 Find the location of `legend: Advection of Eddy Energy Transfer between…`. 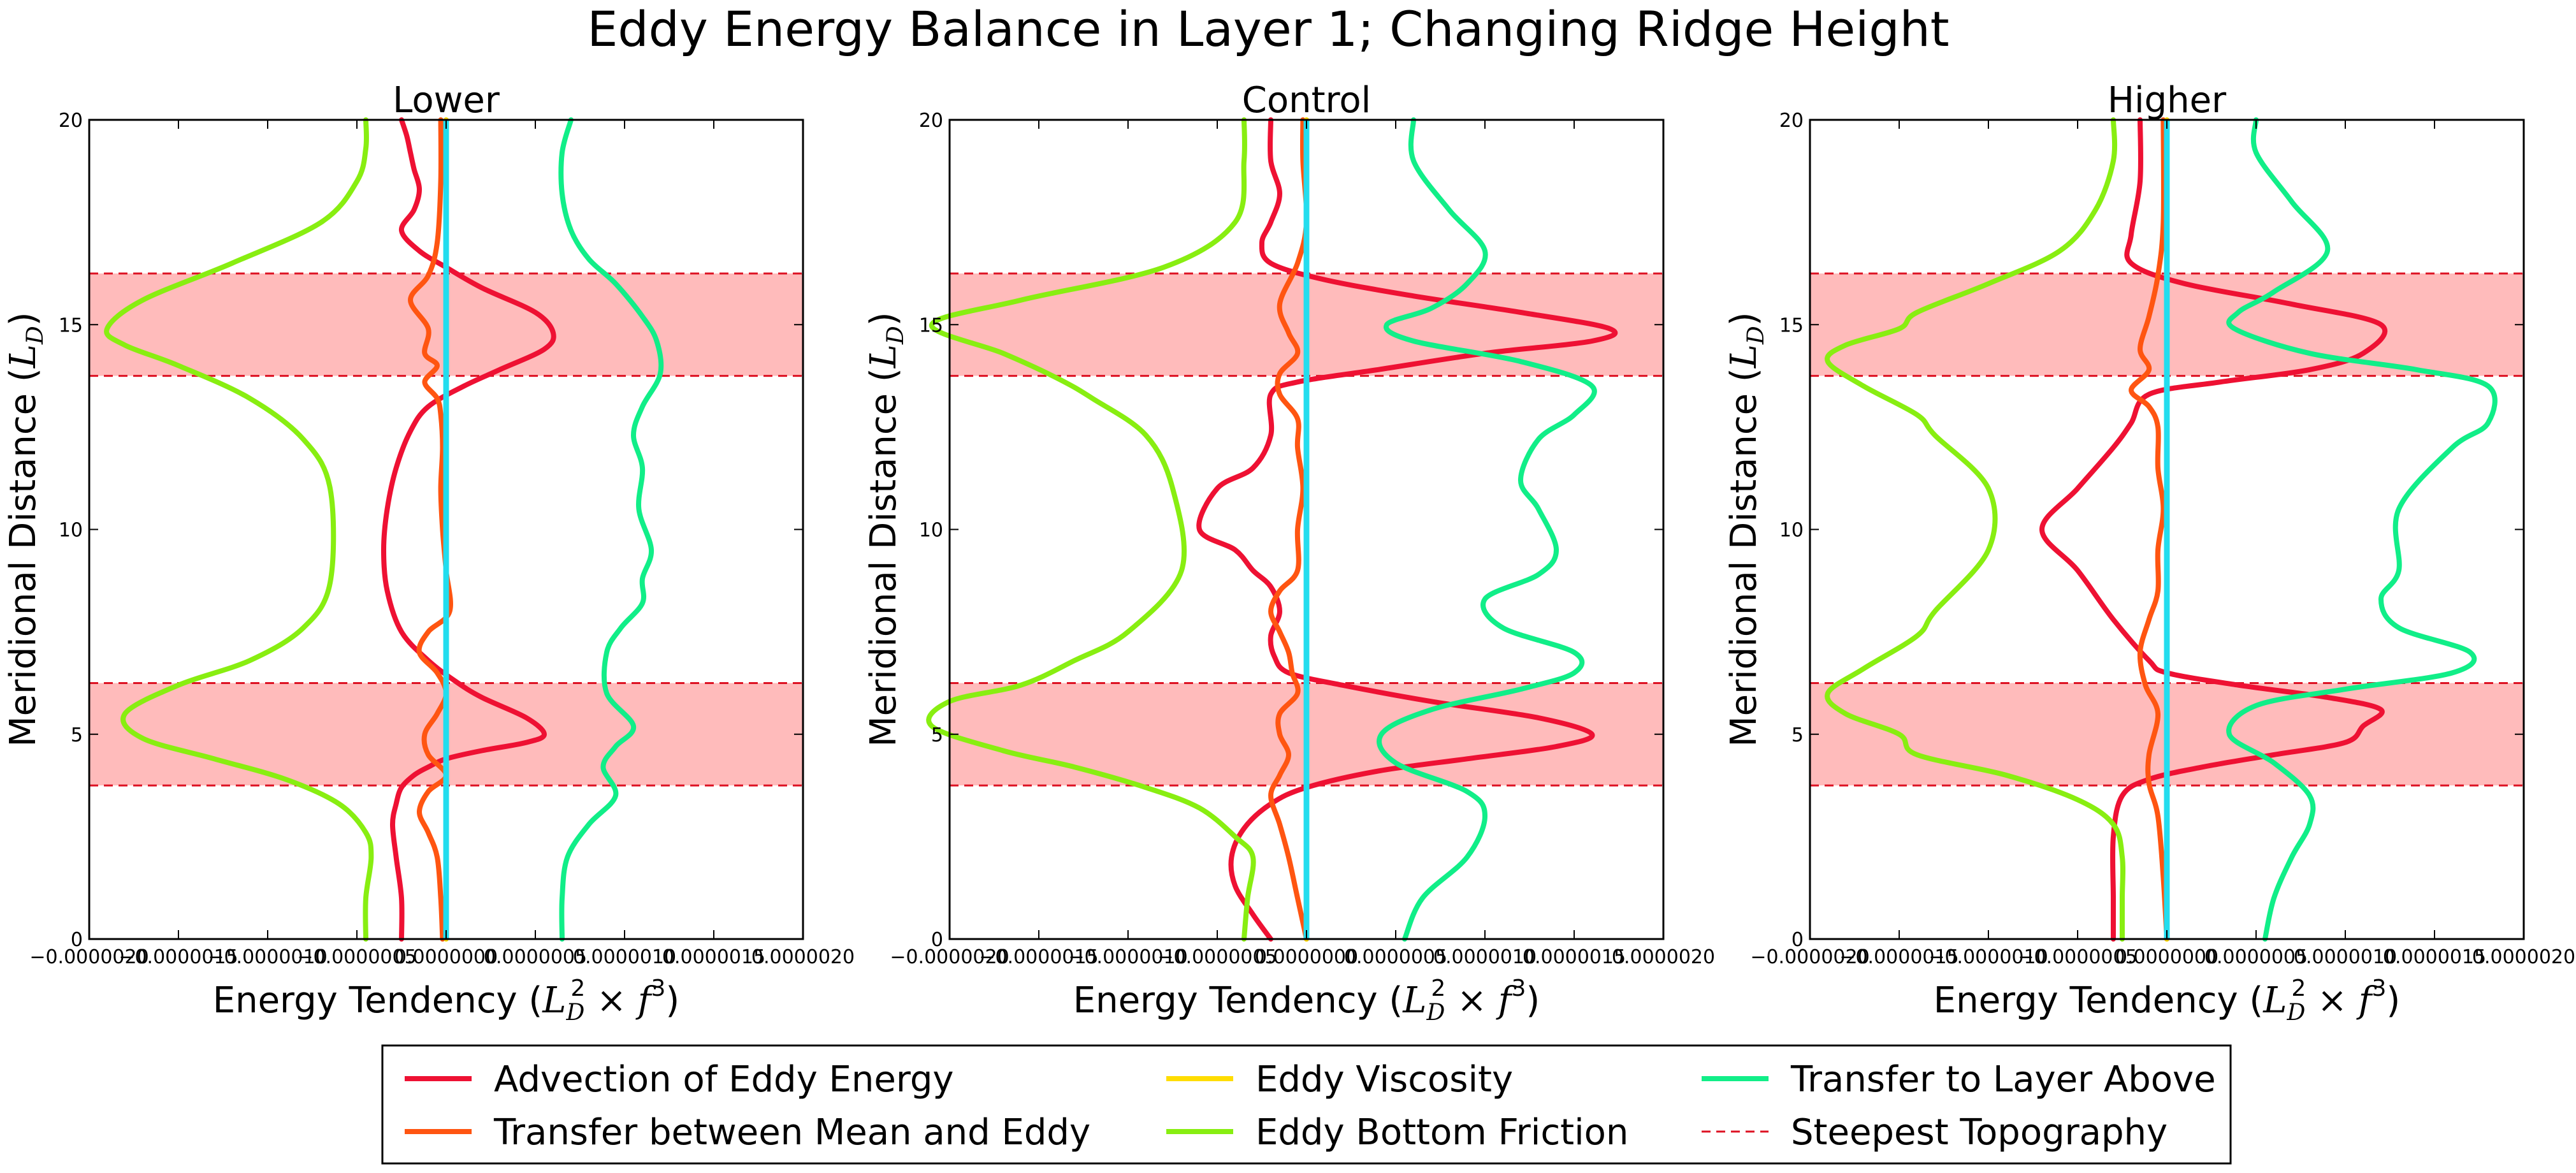

legend: Advection of Eddy Energy Transfer between… is located at coordinates (1306, 1104).